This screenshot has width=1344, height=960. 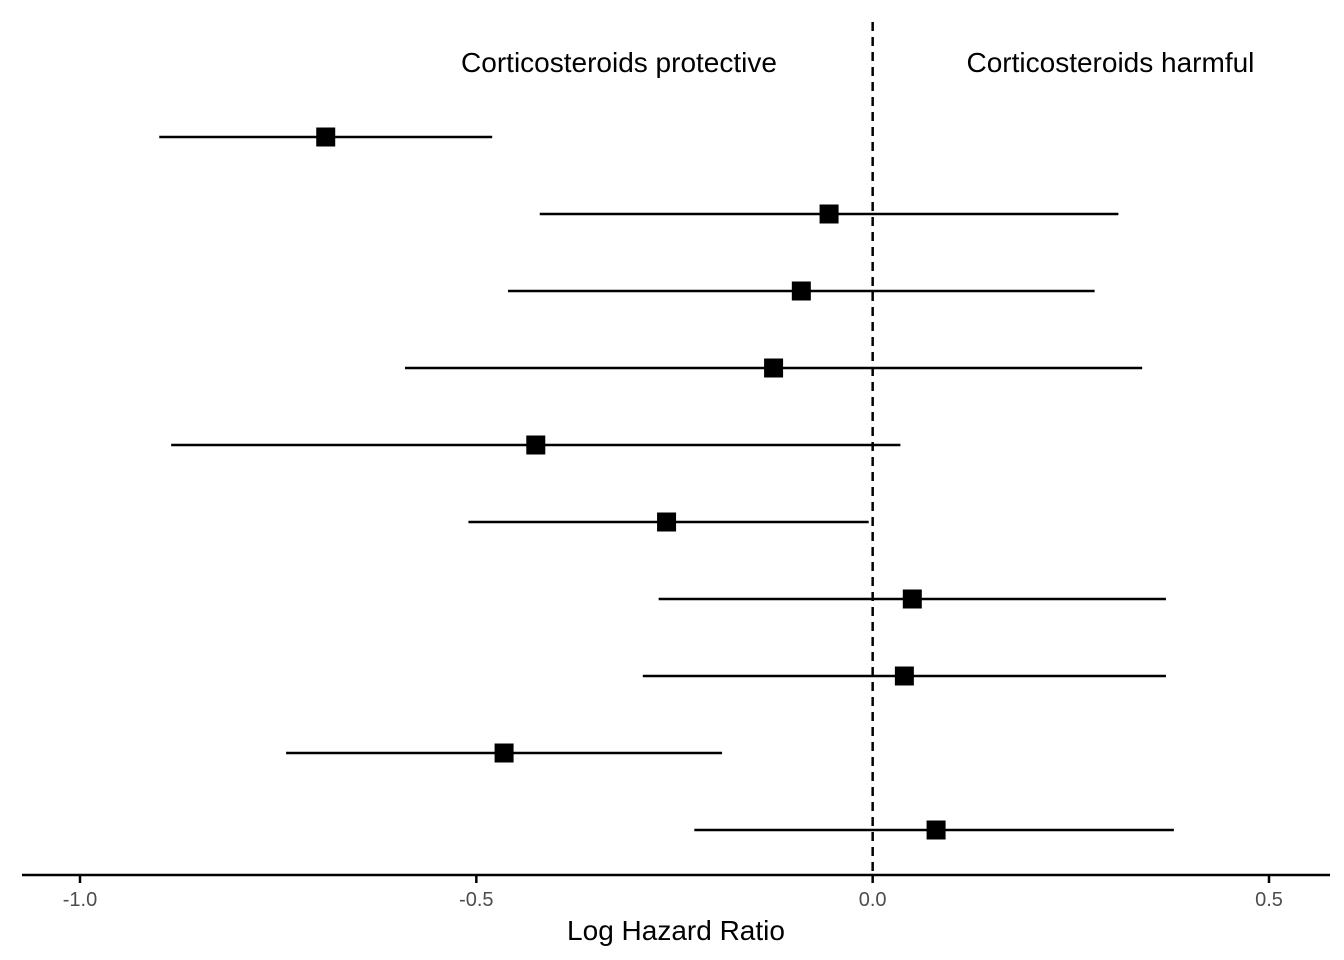 What do you see at coordinates (1111, 62) in the screenshot?
I see `annotation-harmful: Corticosteroids harmful` at bounding box center [1111, 62].